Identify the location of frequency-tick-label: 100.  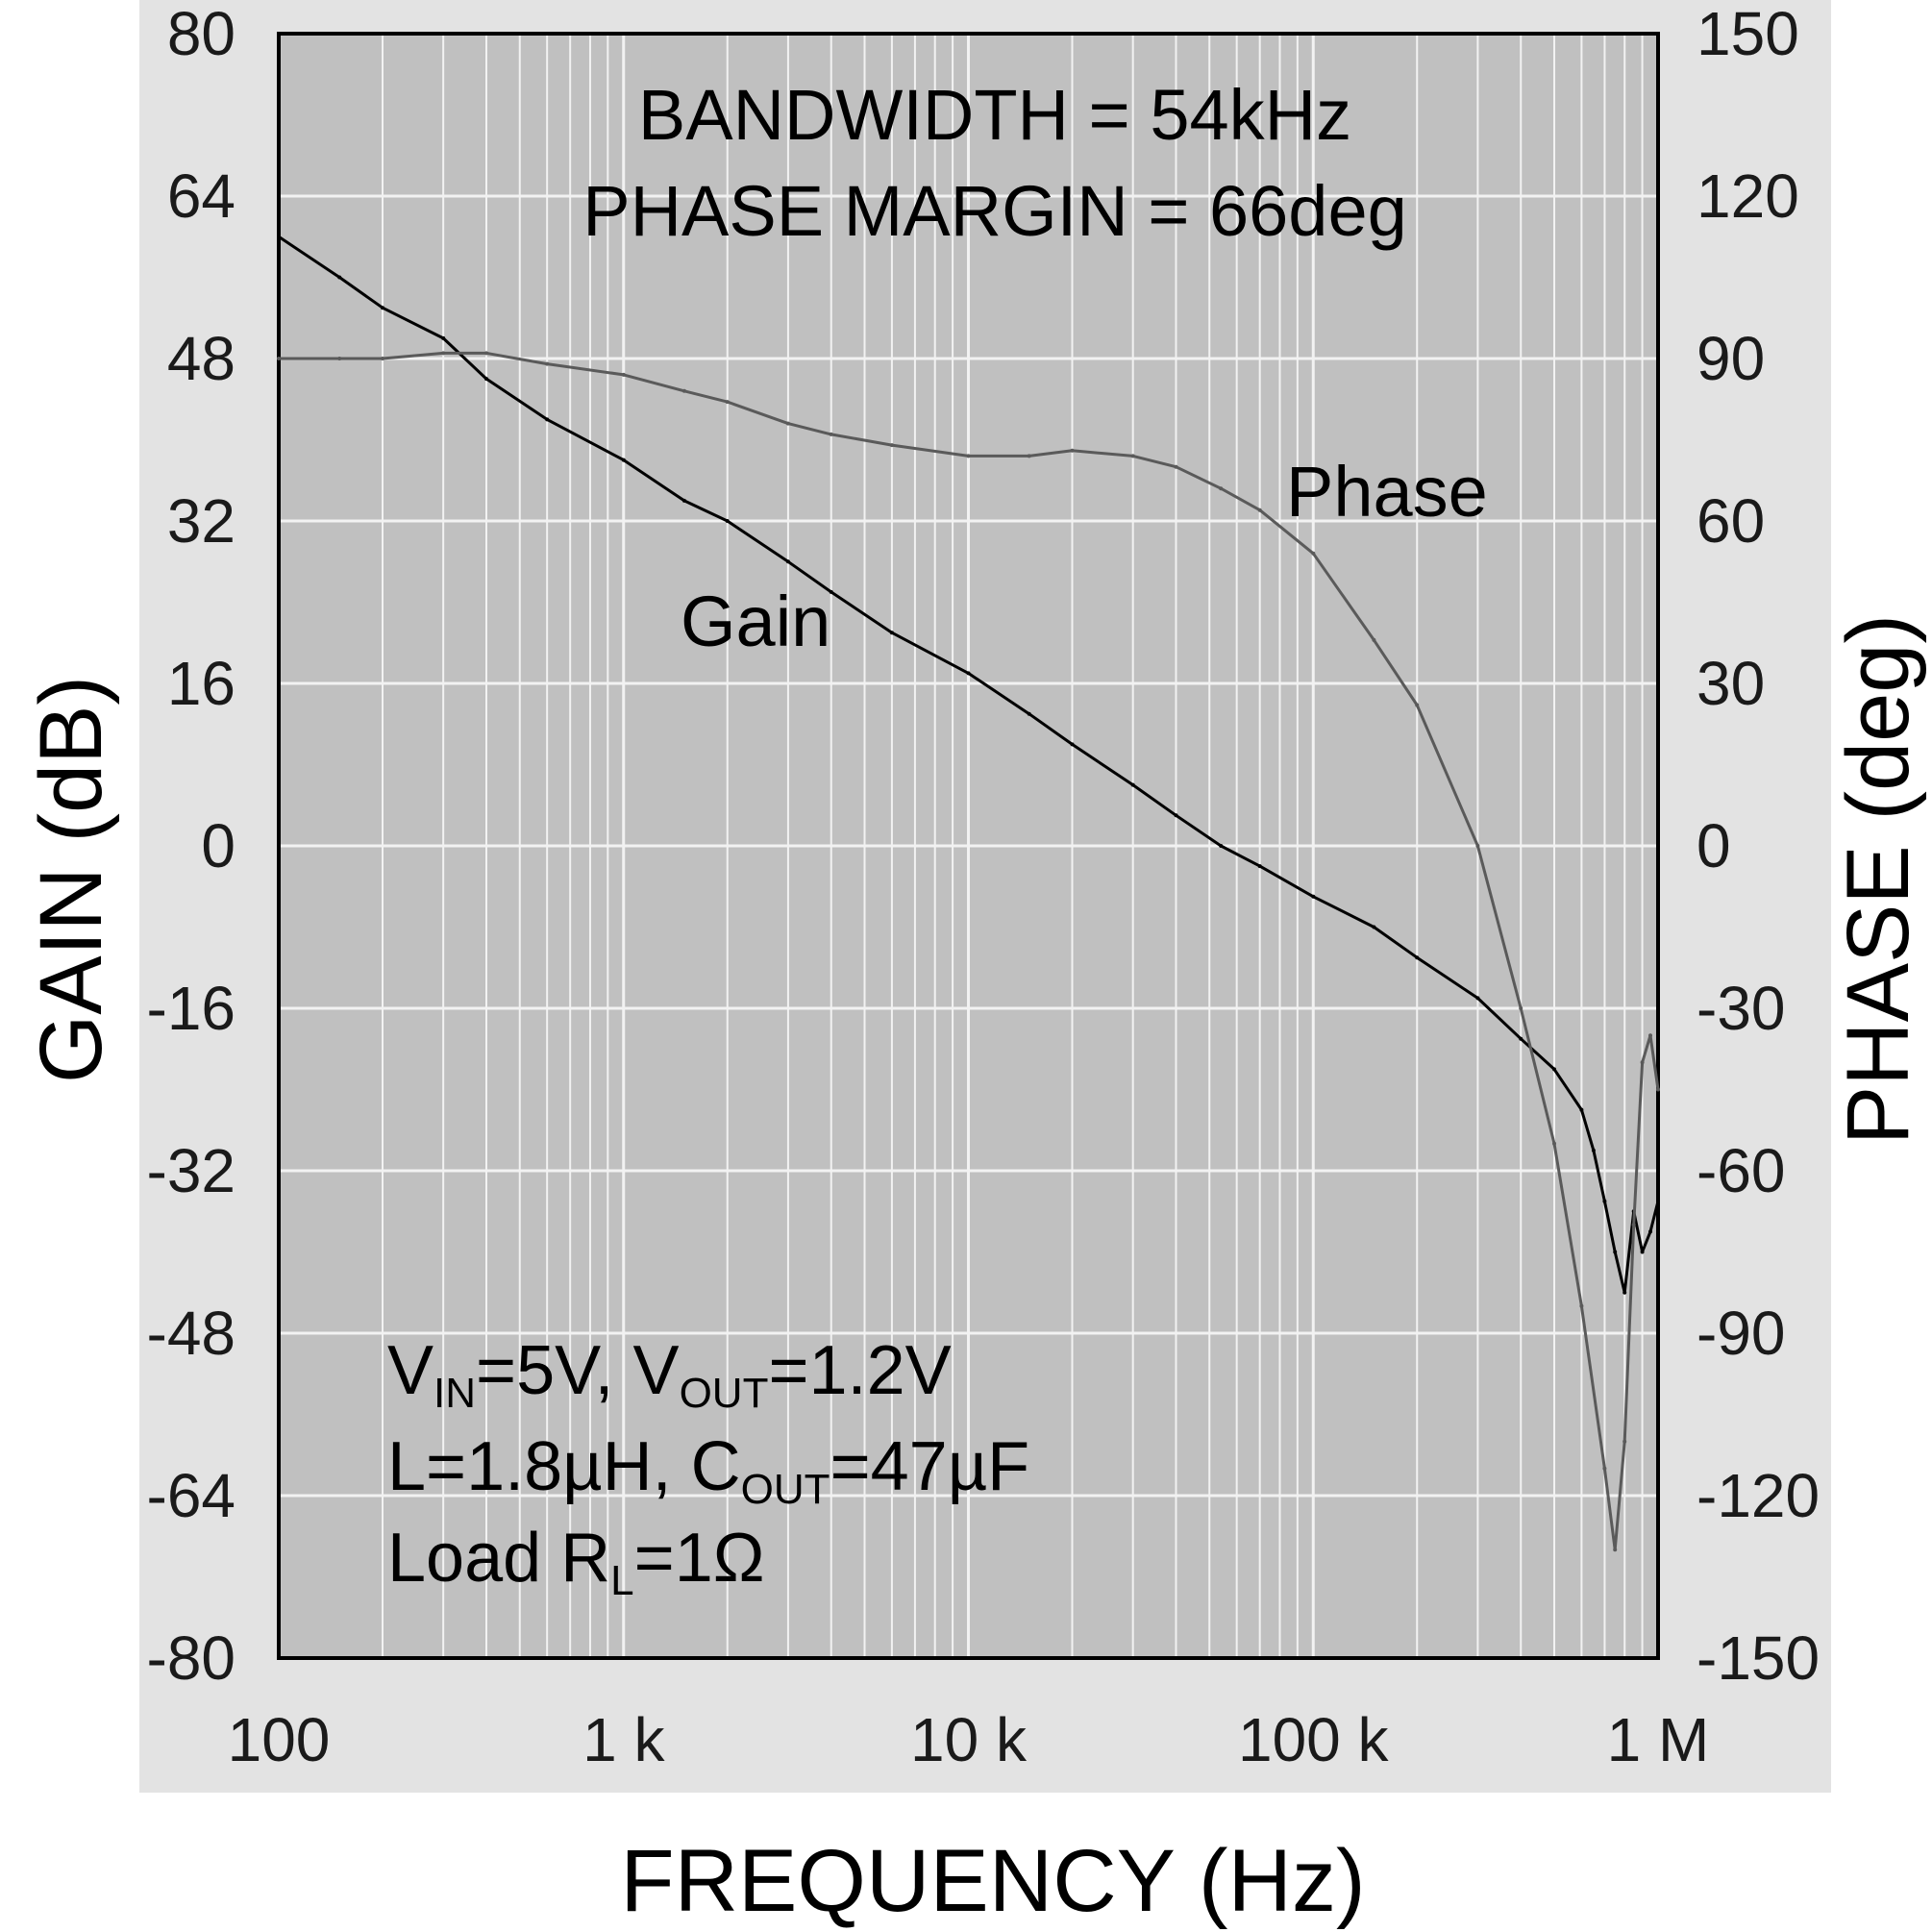
(279, 1739).